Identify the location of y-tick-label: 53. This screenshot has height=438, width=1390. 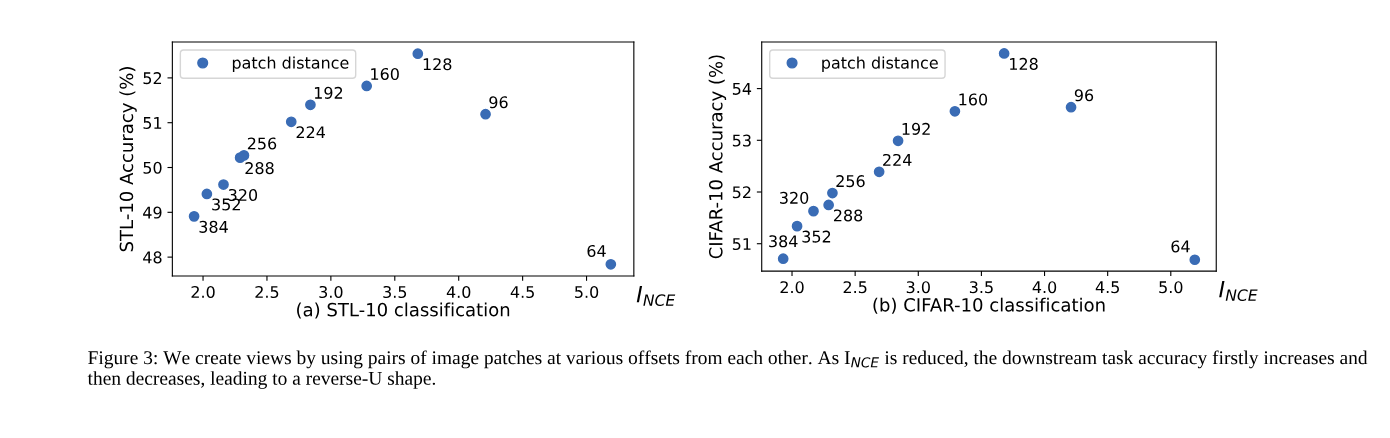
(741, 140).